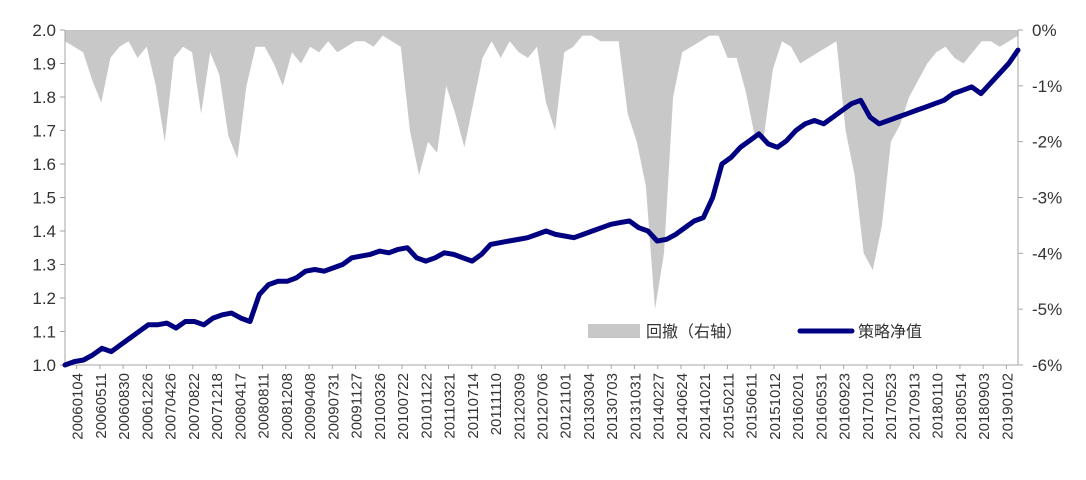 The height and width of the screenshot is (480, 1086). What do you see at coordinates (891, 406) in the screenshot?
I see `x-tick-label: 20170523` at bounding box center [891, 406].